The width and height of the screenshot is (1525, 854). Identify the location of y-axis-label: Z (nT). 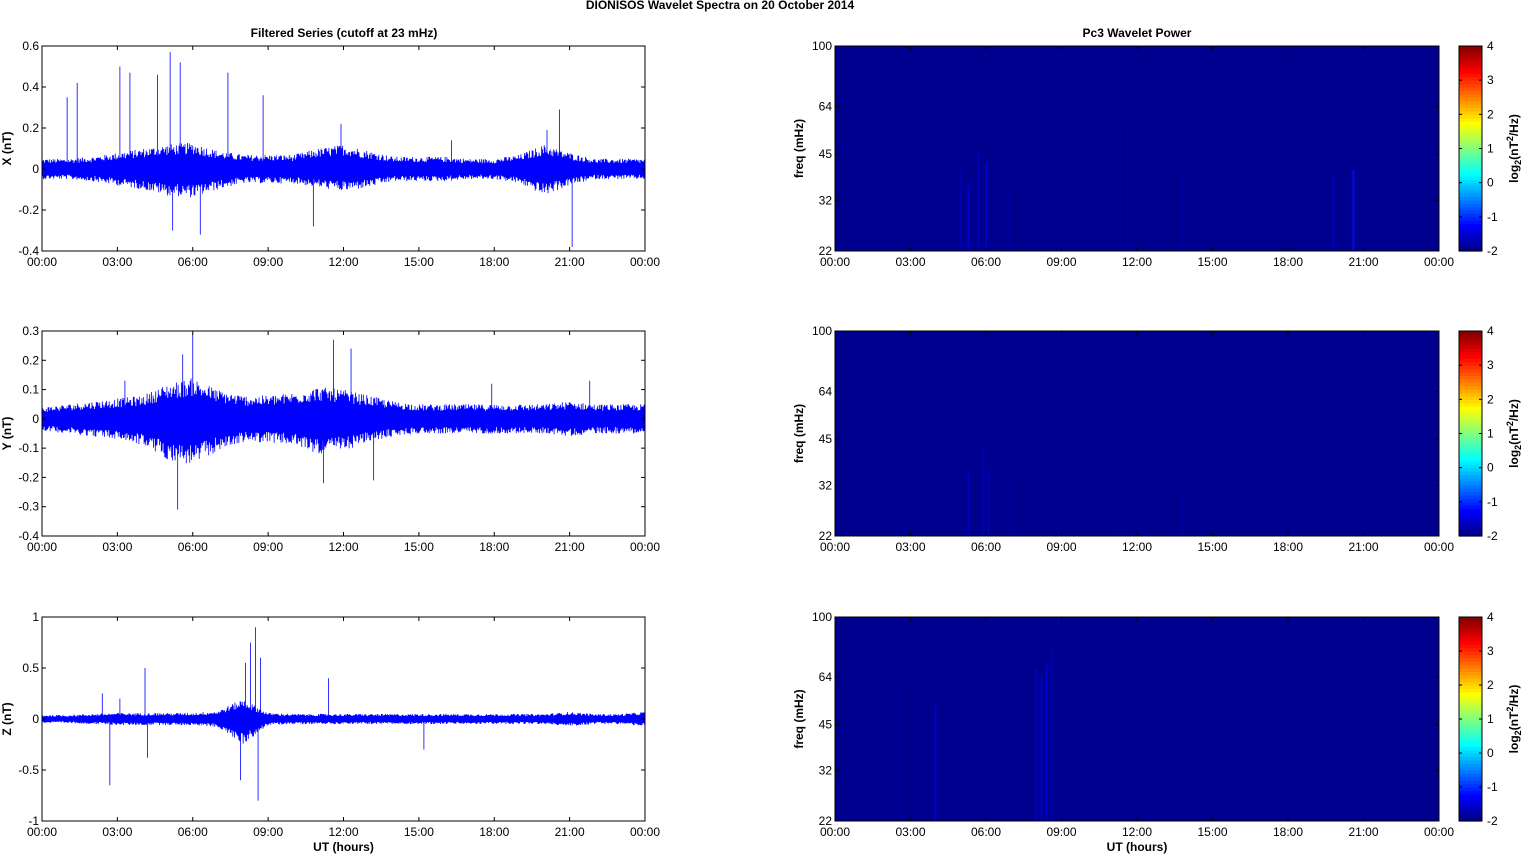
(7, 718).